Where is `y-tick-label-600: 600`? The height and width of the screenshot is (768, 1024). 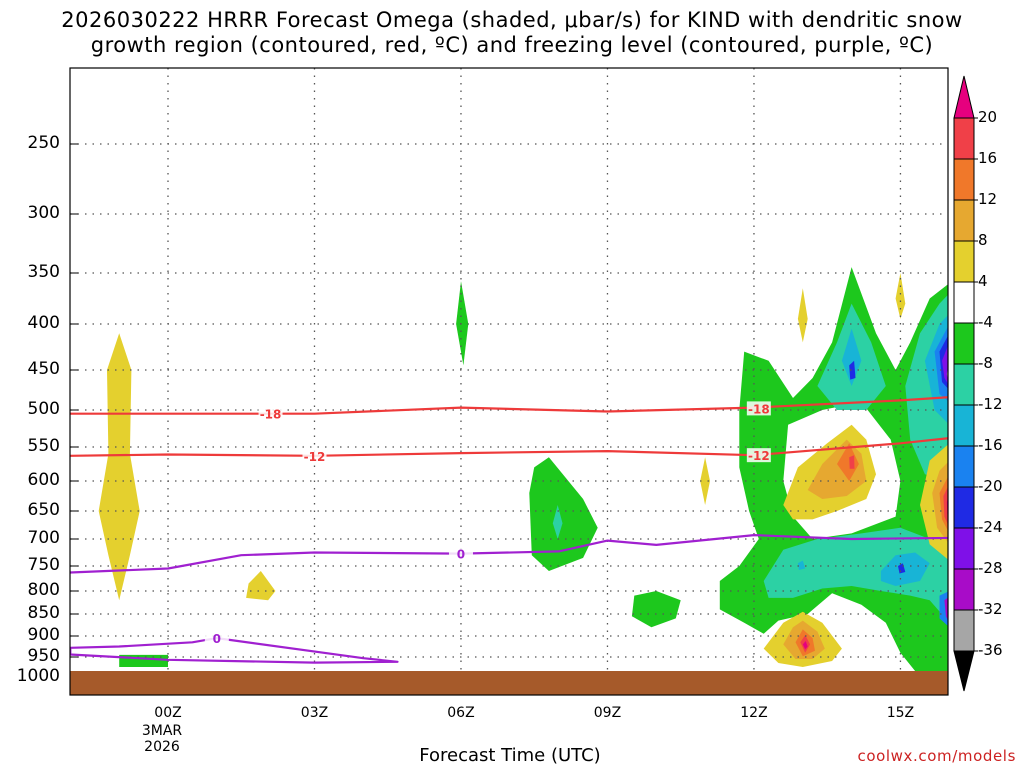
y-tick-label-600: 600 is located at coordinates (43, 480).